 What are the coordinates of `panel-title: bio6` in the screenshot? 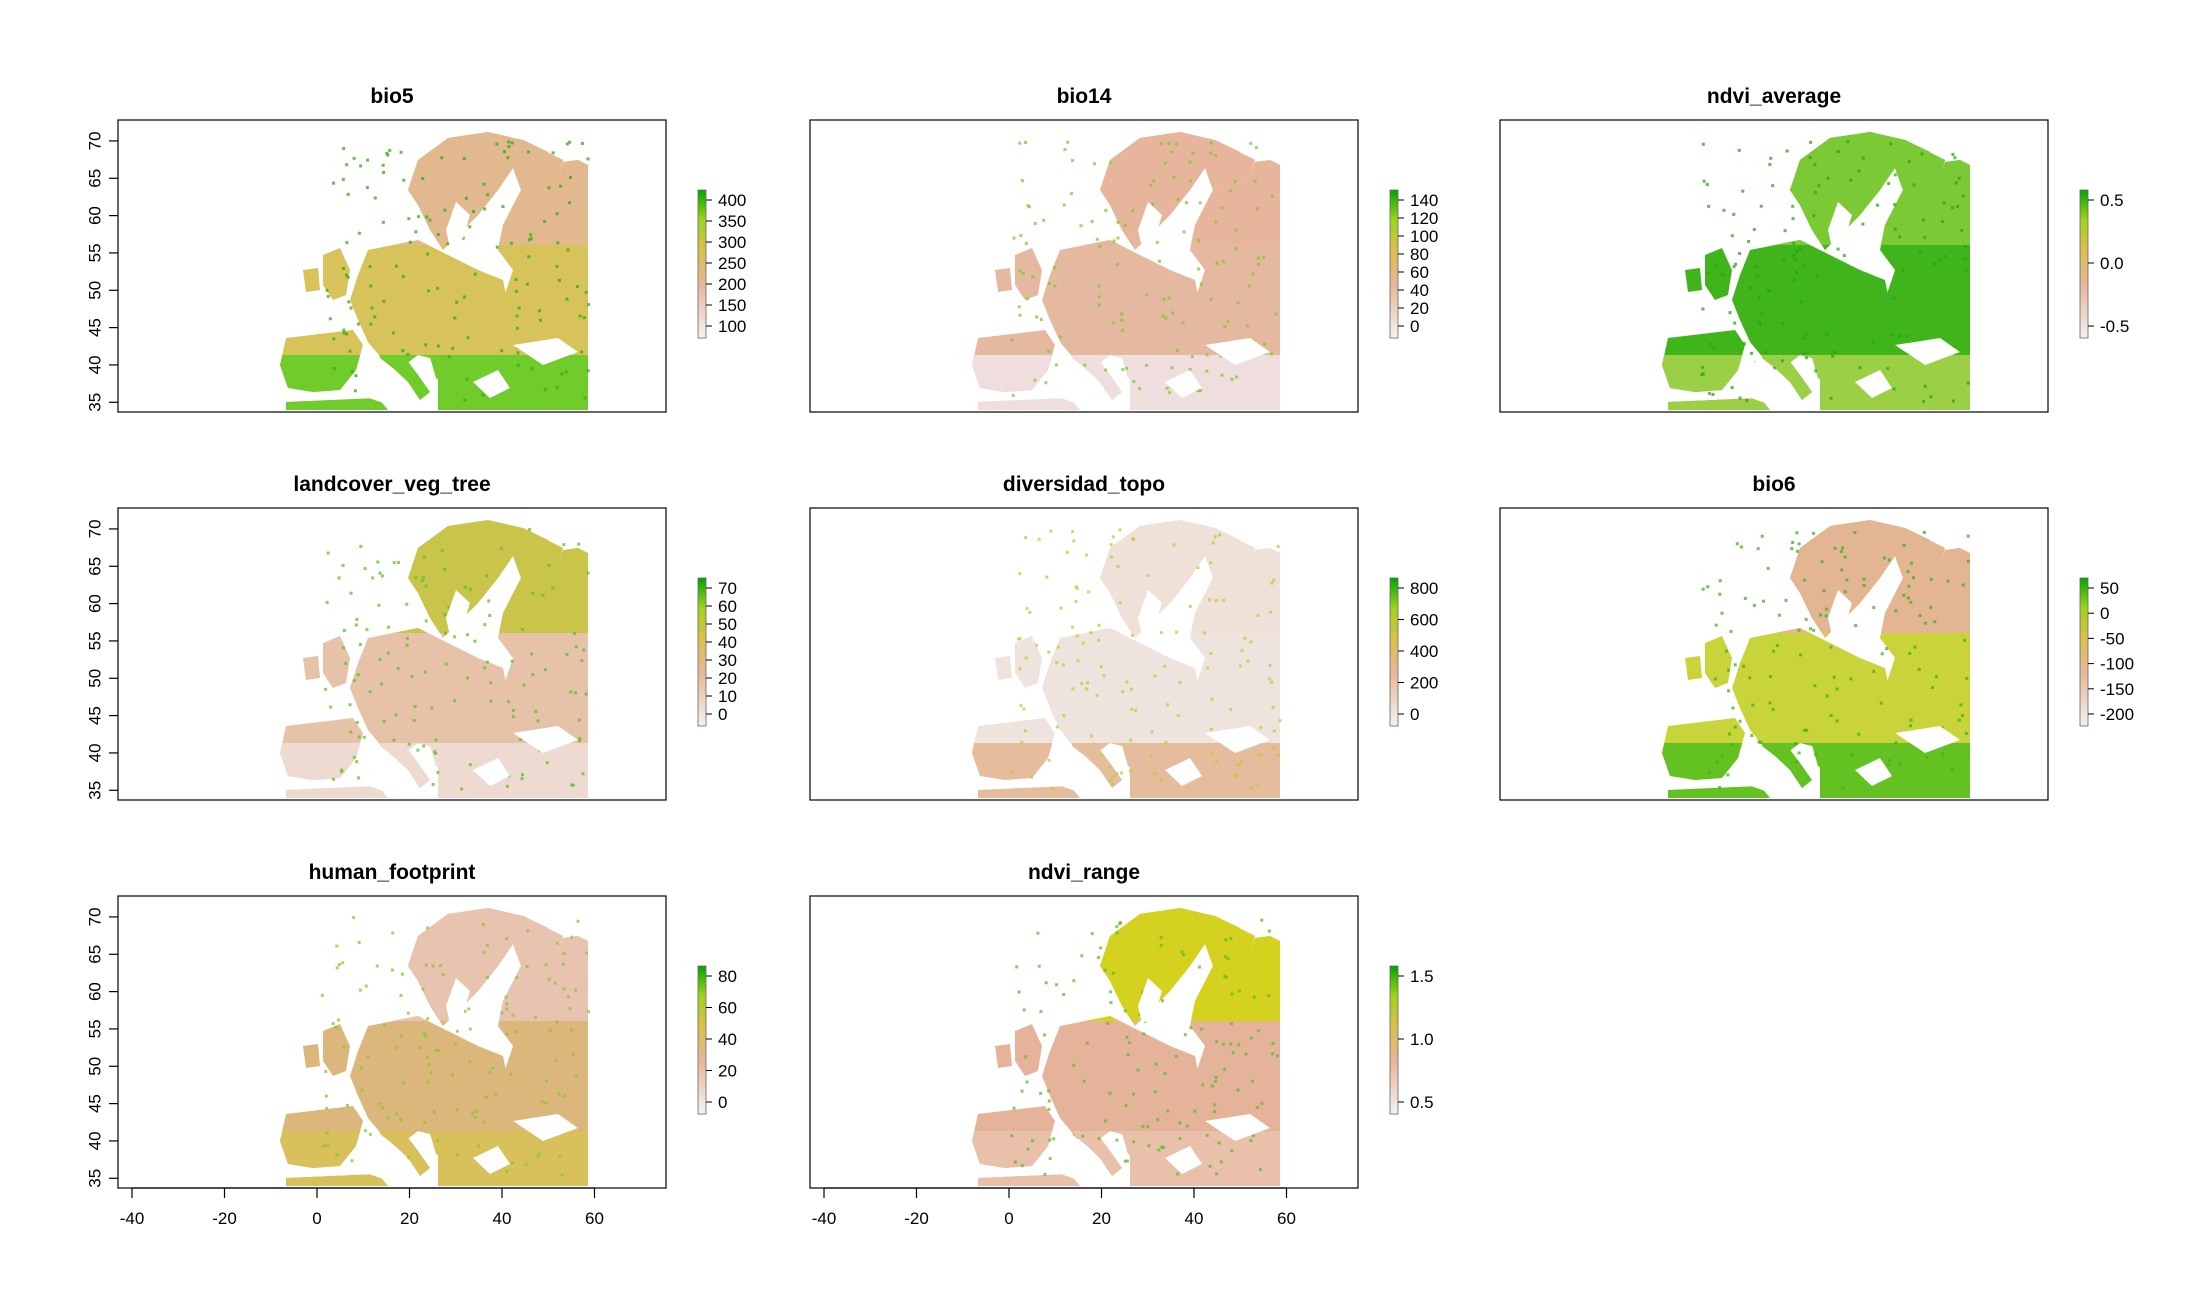 It's located at (1773, 484).